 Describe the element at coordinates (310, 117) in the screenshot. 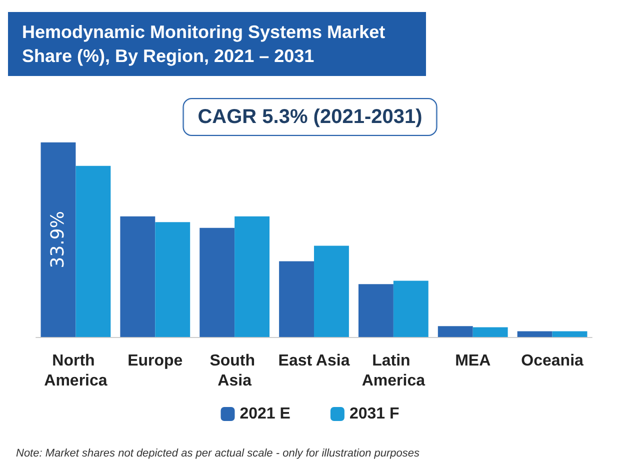

I see `text: CAGR 5.3% (2021-2031)` at that location.